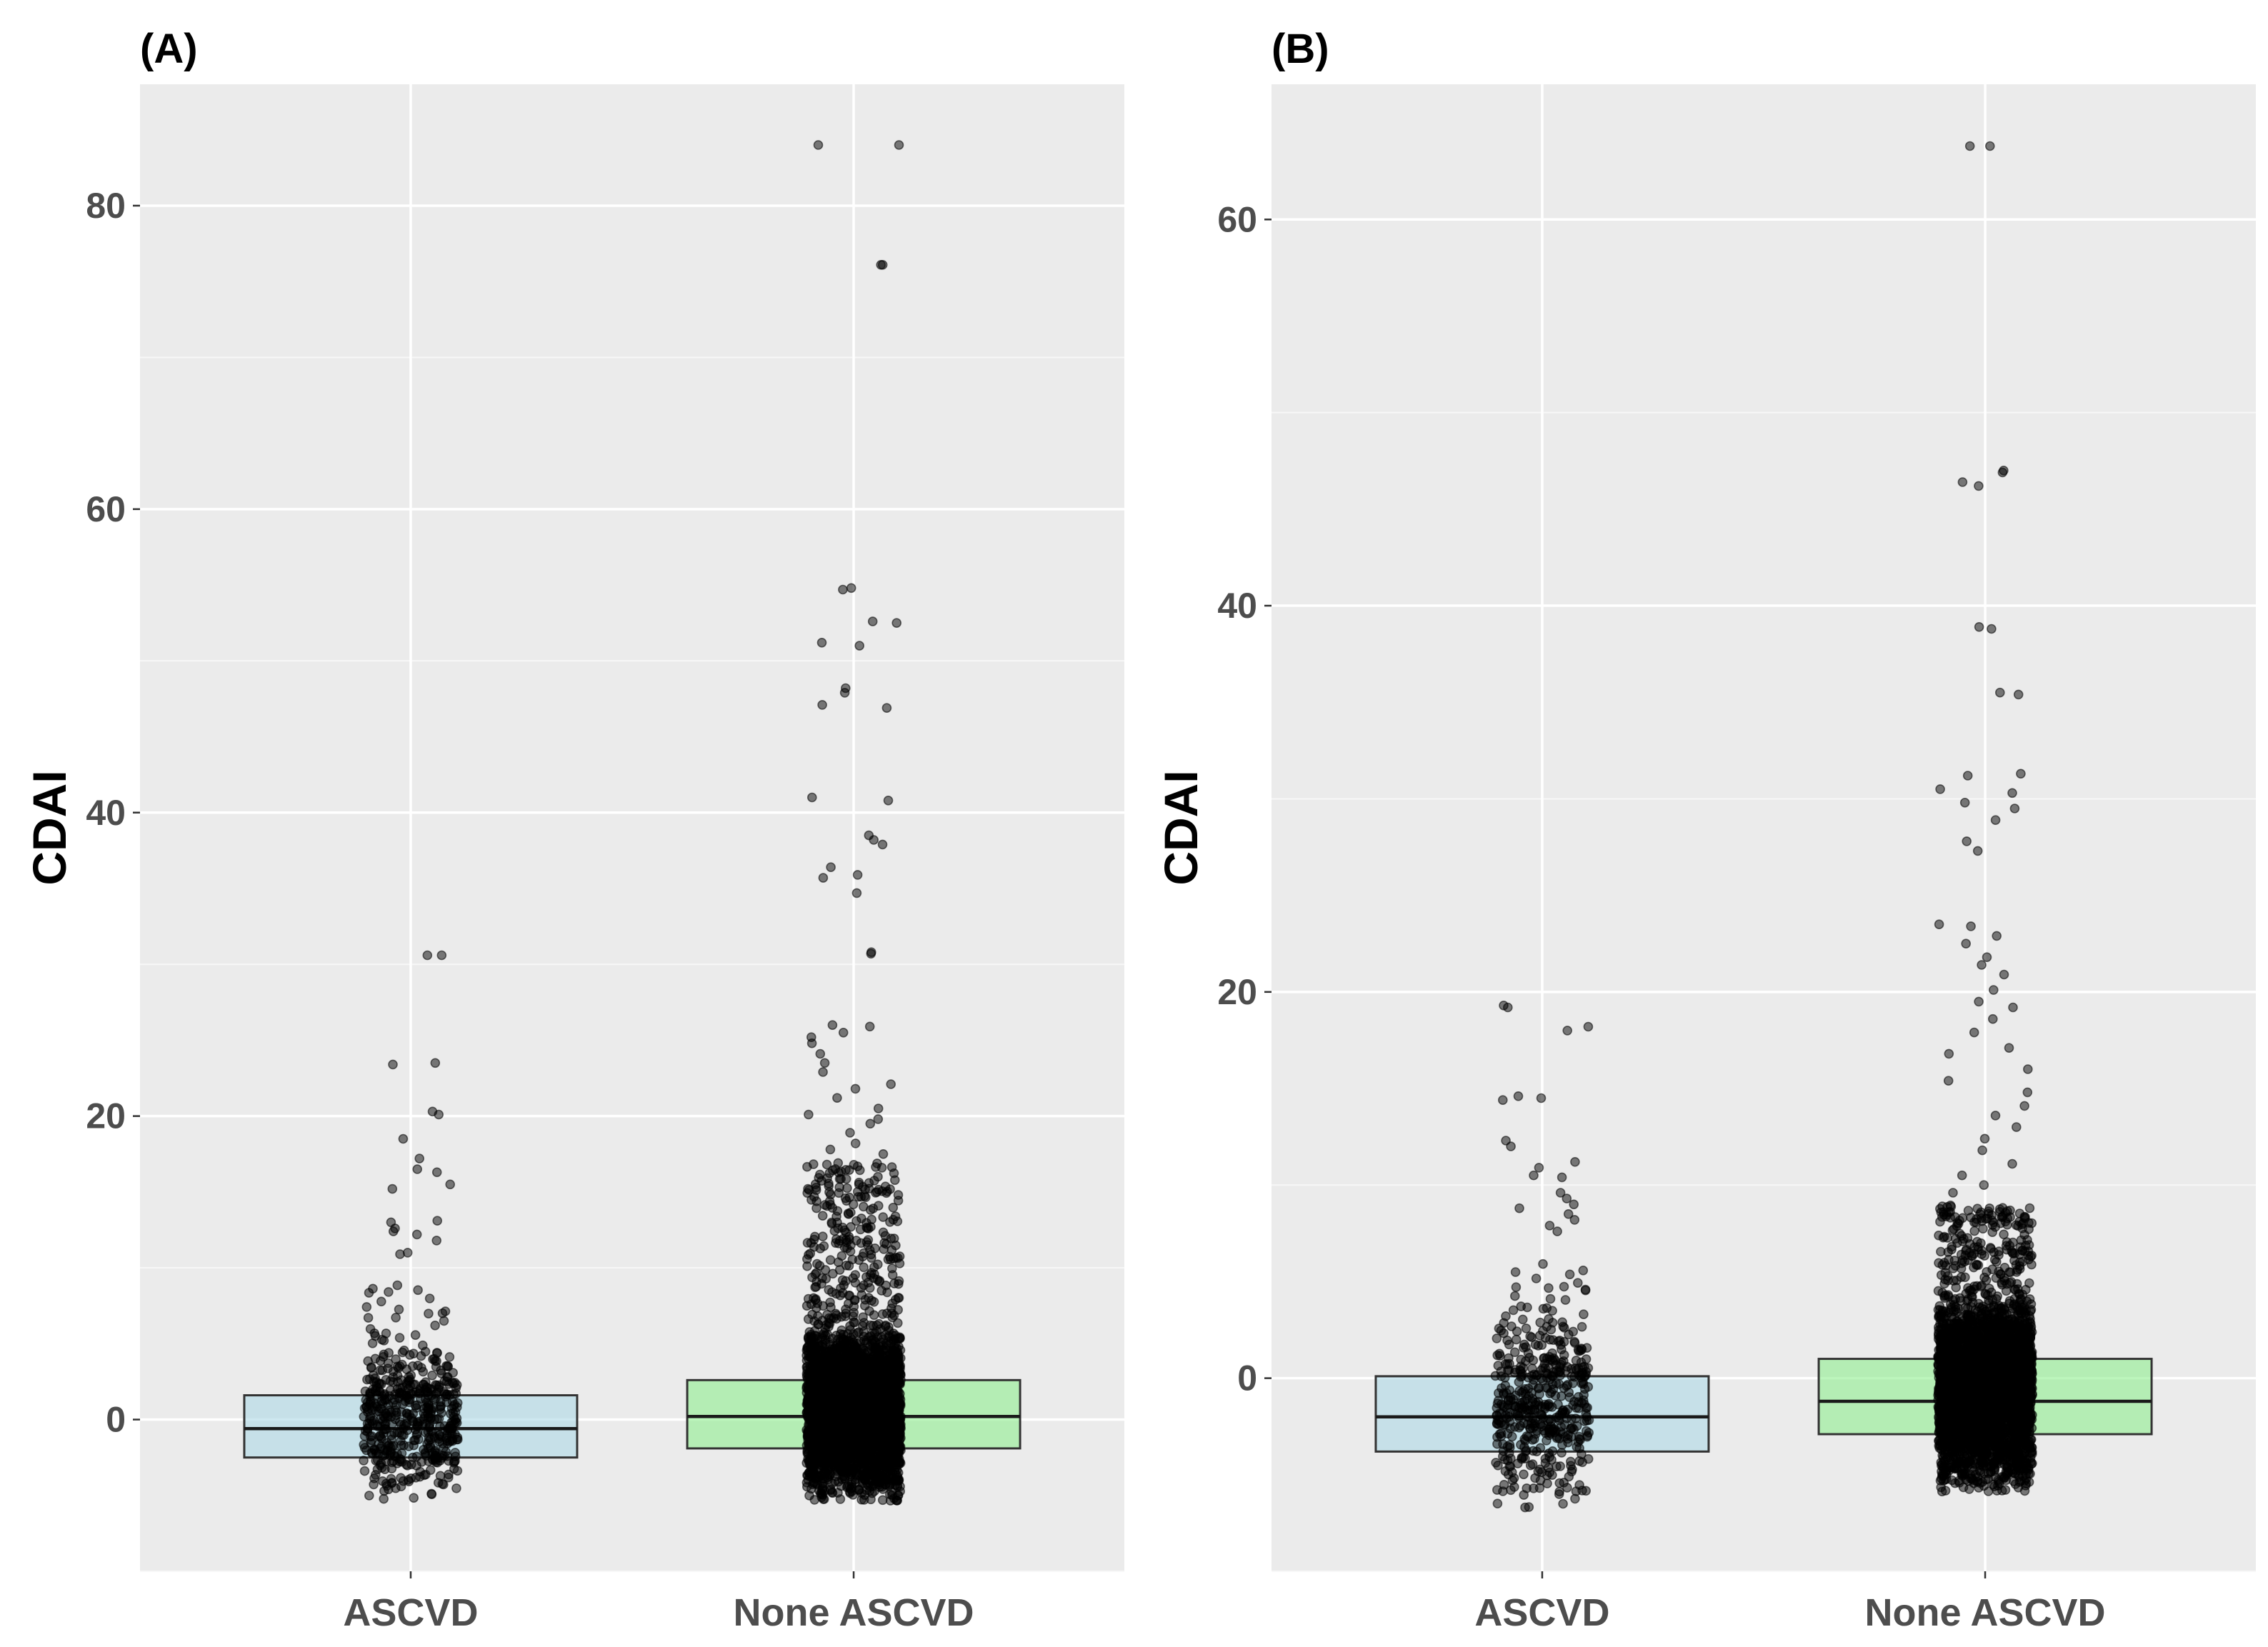 Image resolution: width=2268 pixels, height=1647 pixels. Describe the element at coordinates (1180, 828) in the screenshot. I see `y-axis-label: CDAI` at that location.